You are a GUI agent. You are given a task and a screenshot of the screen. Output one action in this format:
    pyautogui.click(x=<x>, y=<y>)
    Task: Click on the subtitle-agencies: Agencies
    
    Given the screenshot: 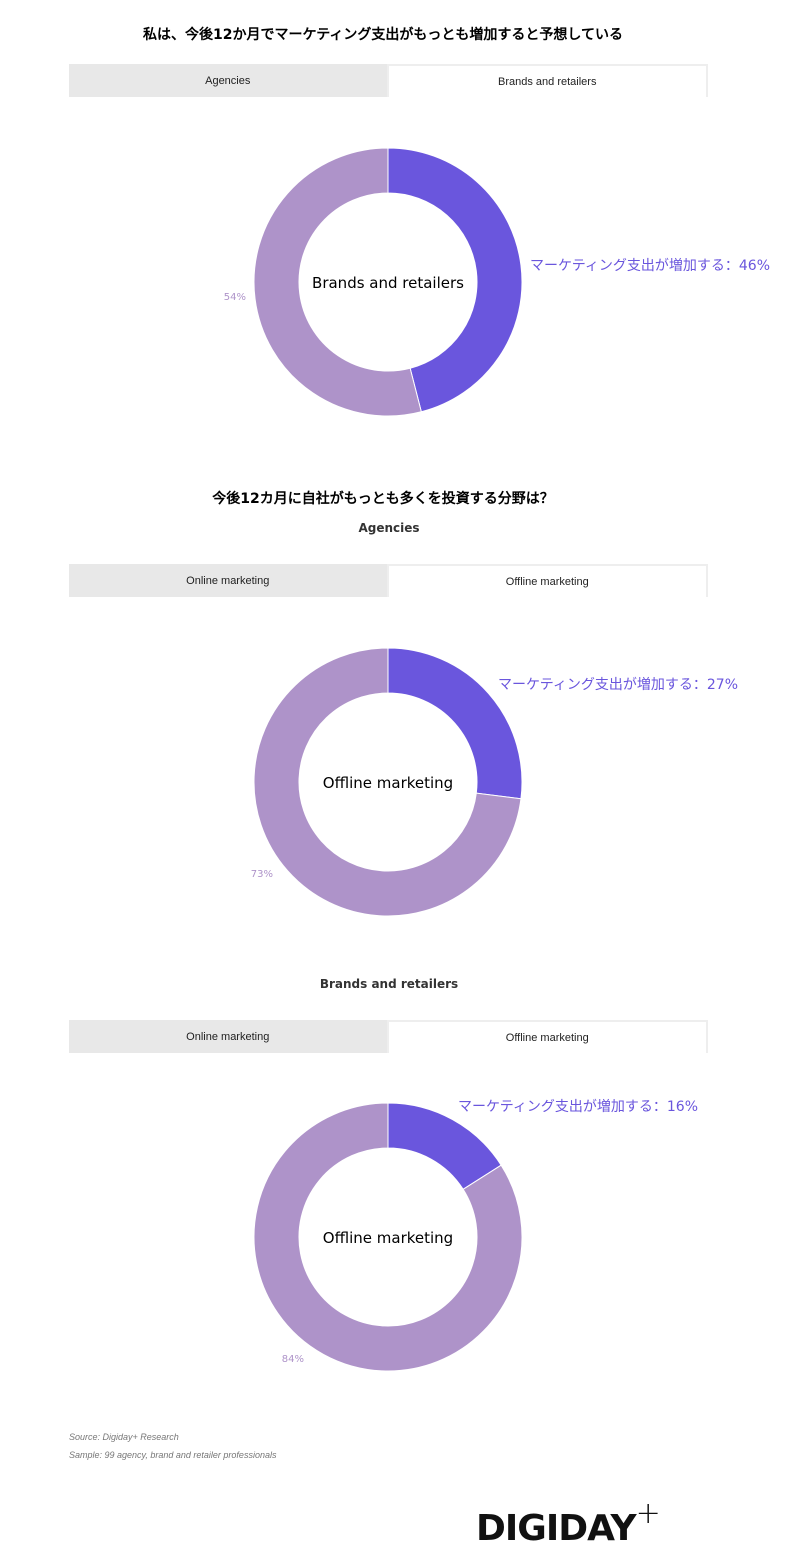 What is the action you would take?
    pyautogui.click(x=389, y=528)
    